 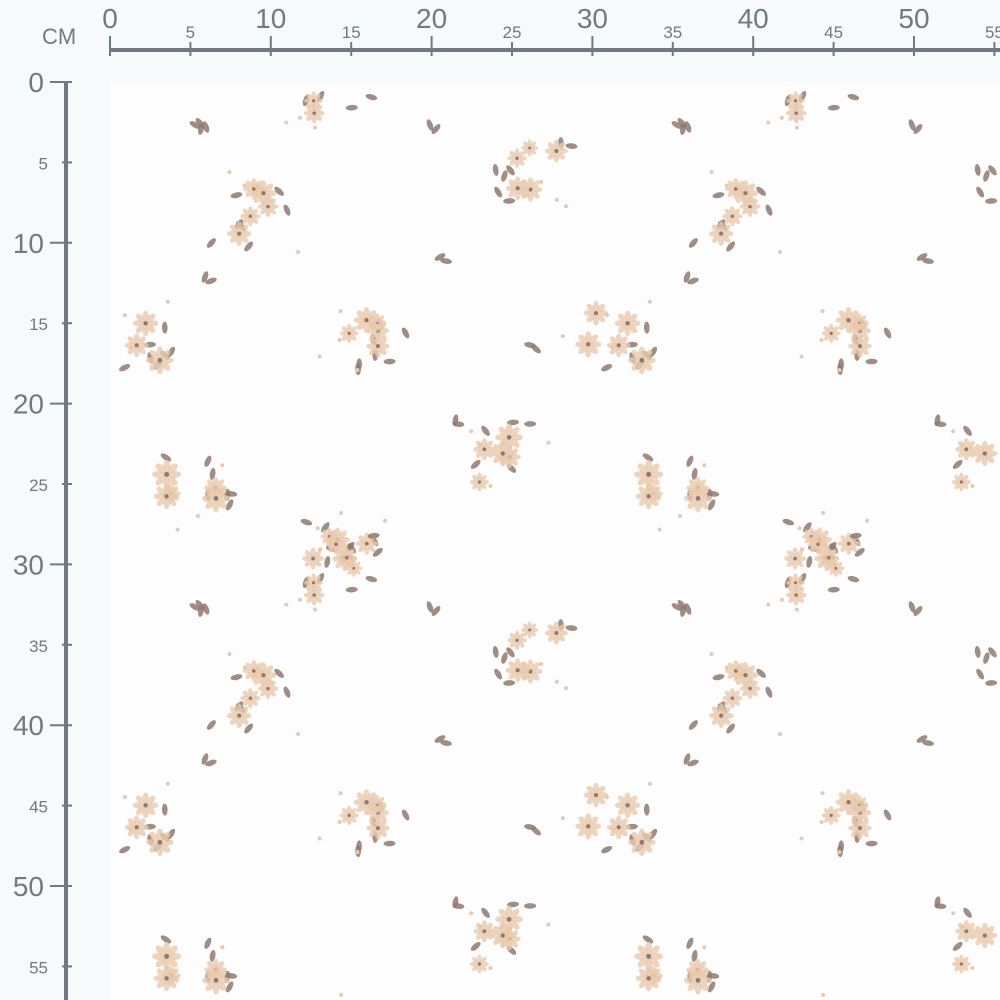 What do you see at coordinates (351, 32) in the screenshot?
I see `horizontal-ruler-label: 15` at bounding box center [351, 32].